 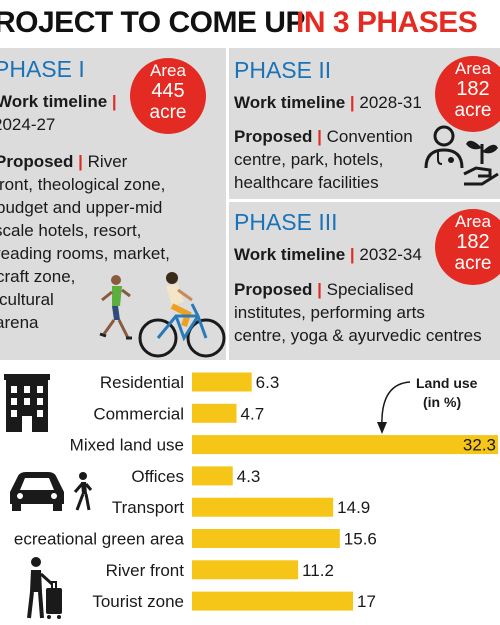 What do you see at coordinates (44, 588) in the screenshot?
I see `traveler-luggage-icon` at bounding box center [44, 588].